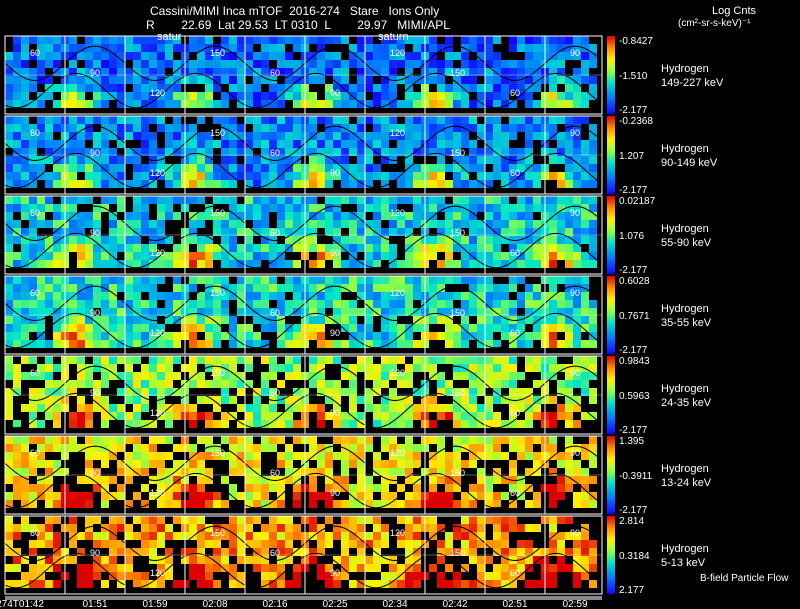 The width and height of the screenshot is (800, 609). Describe the element at coordinates (634, 361) in the screenshot. I see `colorbar-max-label: 0.9843` at that location.